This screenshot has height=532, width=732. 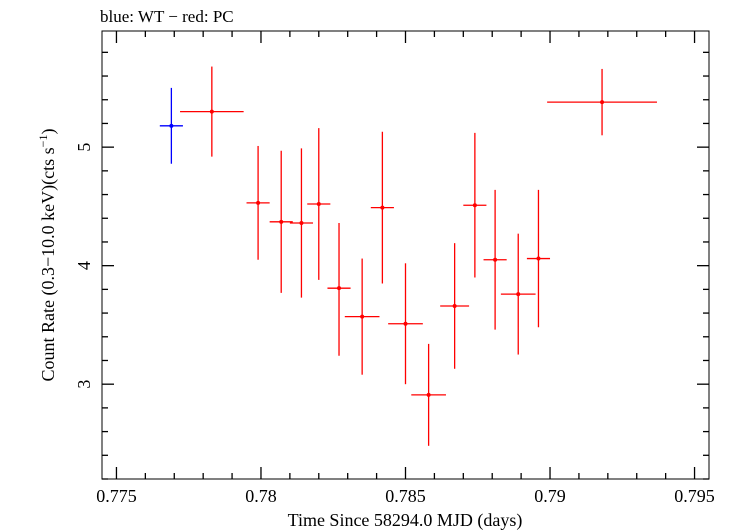 I want to click on x-tick-label: 0.795, so click(x=694, y=496).